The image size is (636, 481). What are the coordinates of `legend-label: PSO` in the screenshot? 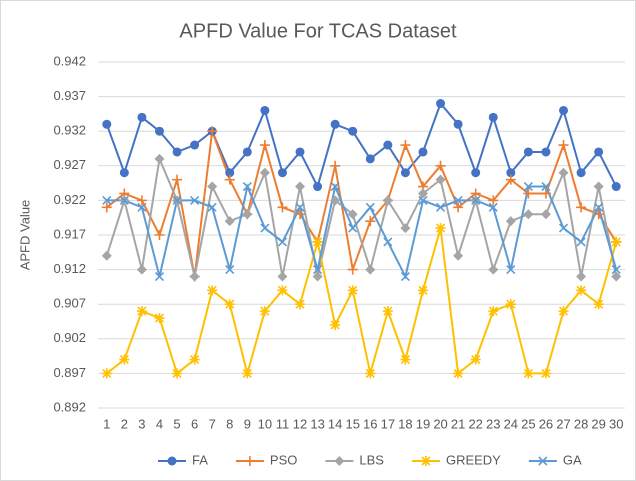 It's located at (283, 459).